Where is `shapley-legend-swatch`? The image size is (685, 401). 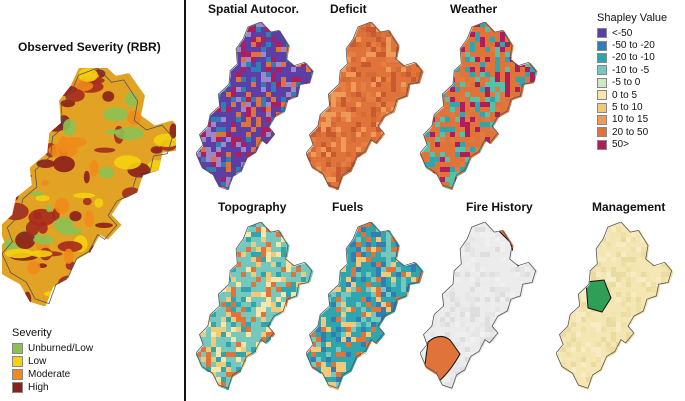 shapley-legend-swatch is located at coordinates (602, 33).